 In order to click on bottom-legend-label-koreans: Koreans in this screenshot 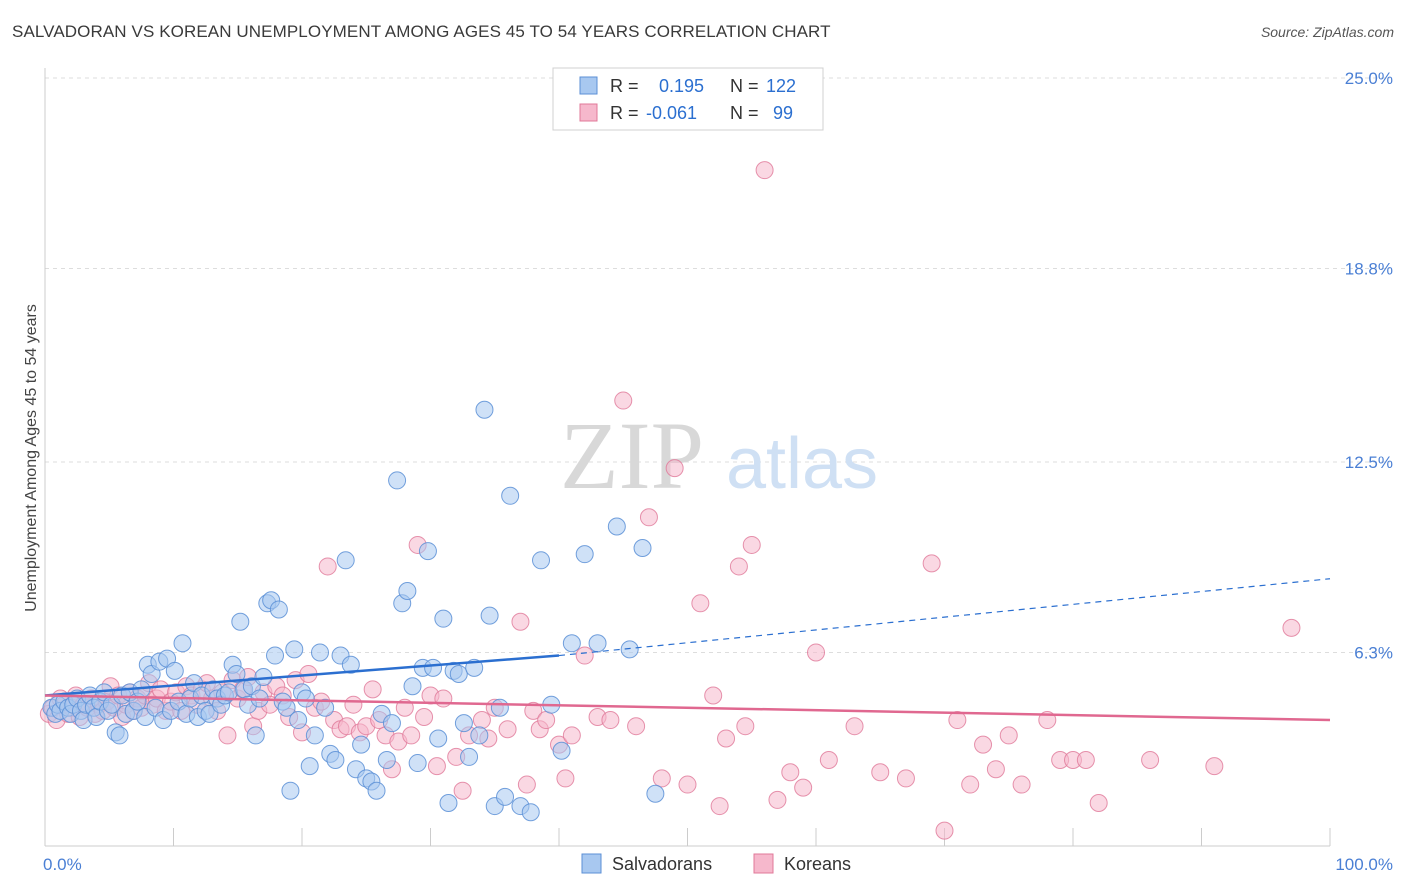, I will do `click(817, 864)`.